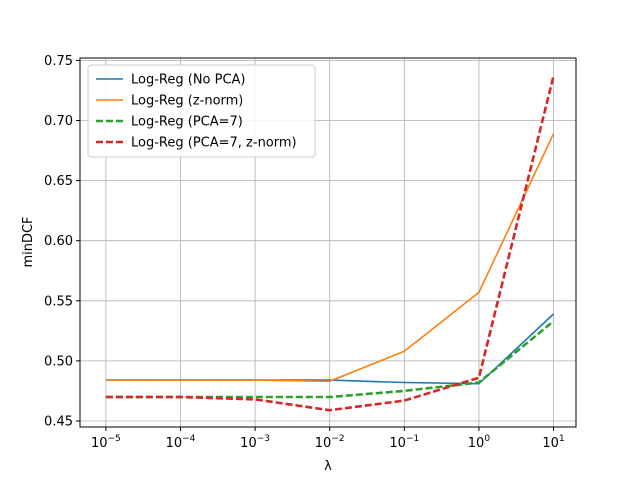 This screenshot has width=640, height=480. I want to click on y-axis: 0.45 0.50 0.55 0.60 0.65 0.70 0.75, so click(62, 241).